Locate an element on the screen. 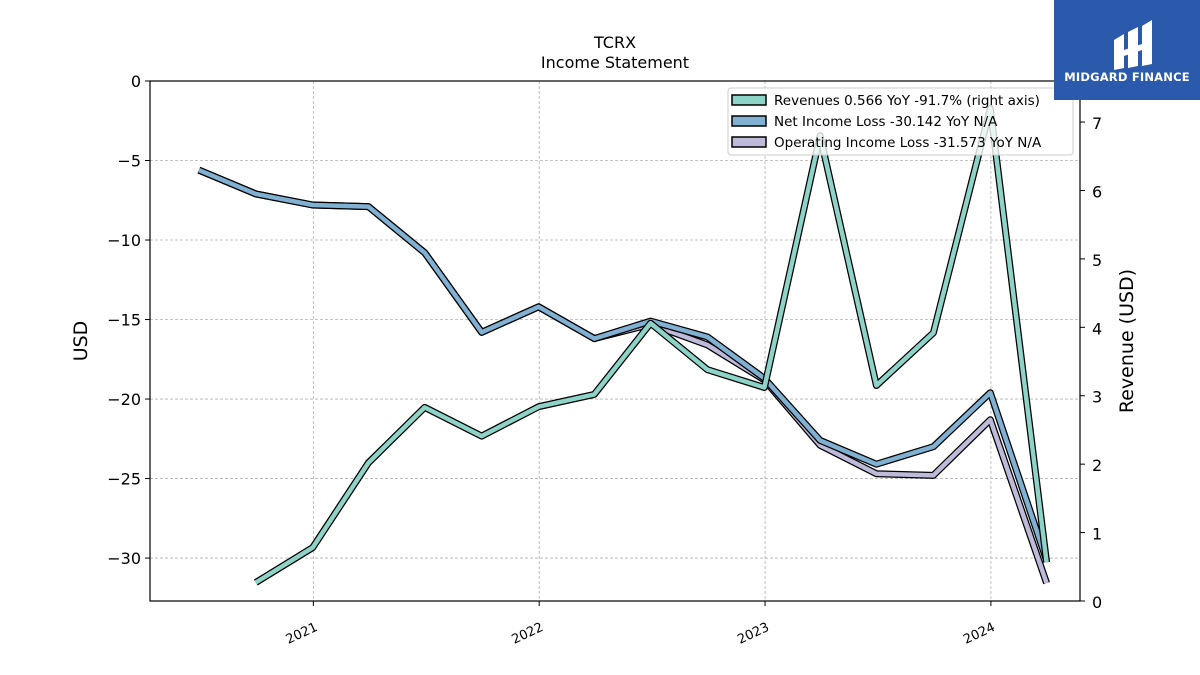 This screenshot has width=1200, height=675. x-tick-label: 2022 is located at coordinates (528, 634).